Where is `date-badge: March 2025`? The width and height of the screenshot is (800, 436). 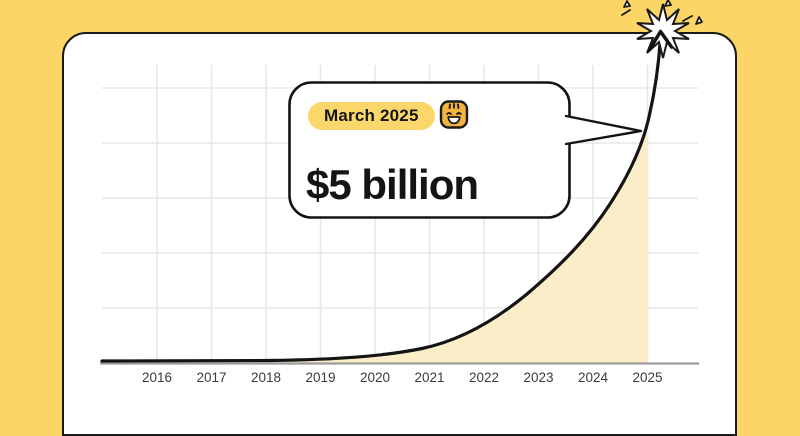
date-badge: March 2025 is located at coordinates (371, 116).